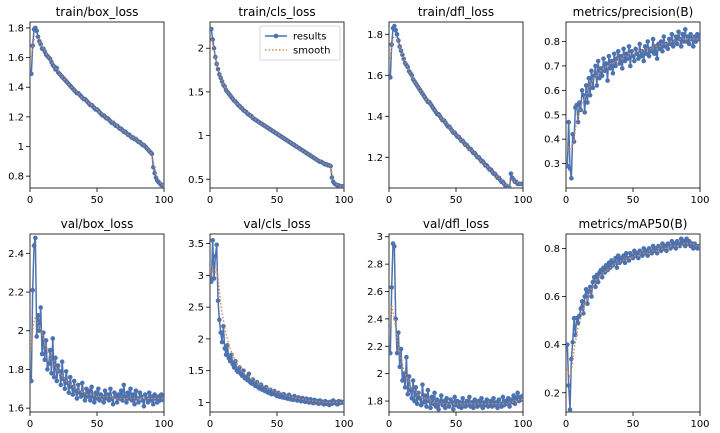 The width and height of the screenshot is (720, 433). I want to click on smooth-line, so click(633, 310).